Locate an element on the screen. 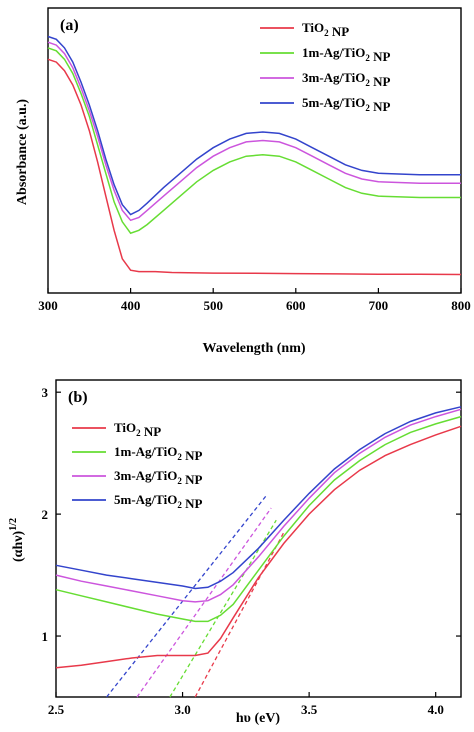 This screenshot has width=474, height=732. tangent-line-tio-np is located at coordinates (239, 615).